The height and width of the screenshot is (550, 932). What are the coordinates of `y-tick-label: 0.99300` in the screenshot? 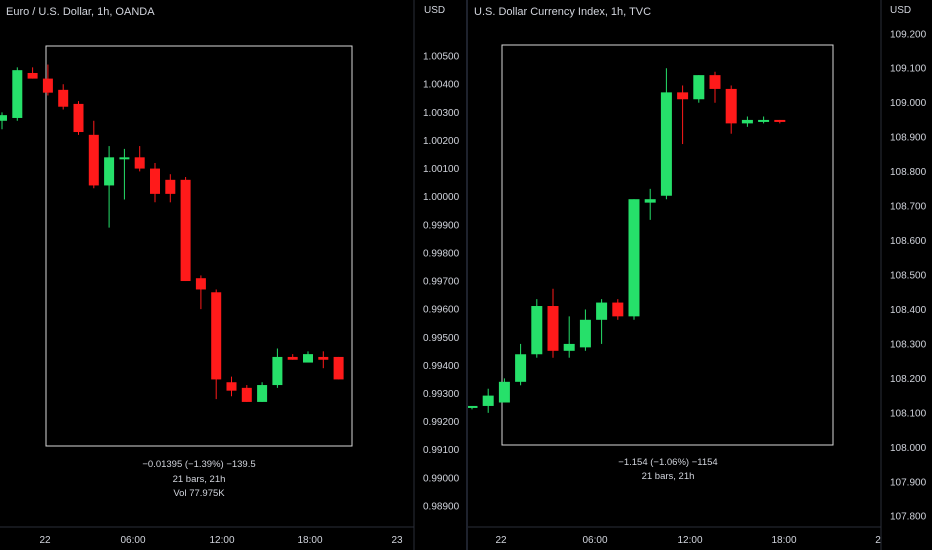 It's located at (441, 394).